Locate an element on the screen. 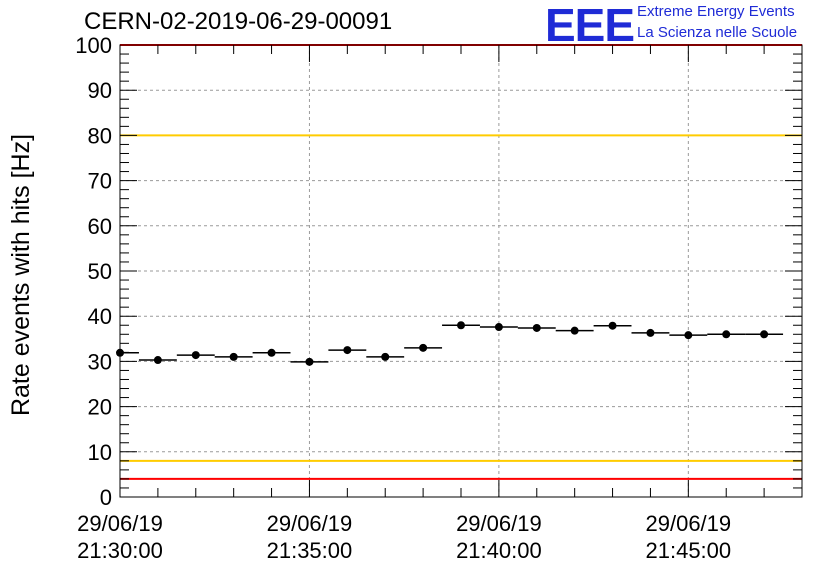 The height and width of the screenshot is (572, 836). y-tick-label: 30 is located at coordinates (100, 361).